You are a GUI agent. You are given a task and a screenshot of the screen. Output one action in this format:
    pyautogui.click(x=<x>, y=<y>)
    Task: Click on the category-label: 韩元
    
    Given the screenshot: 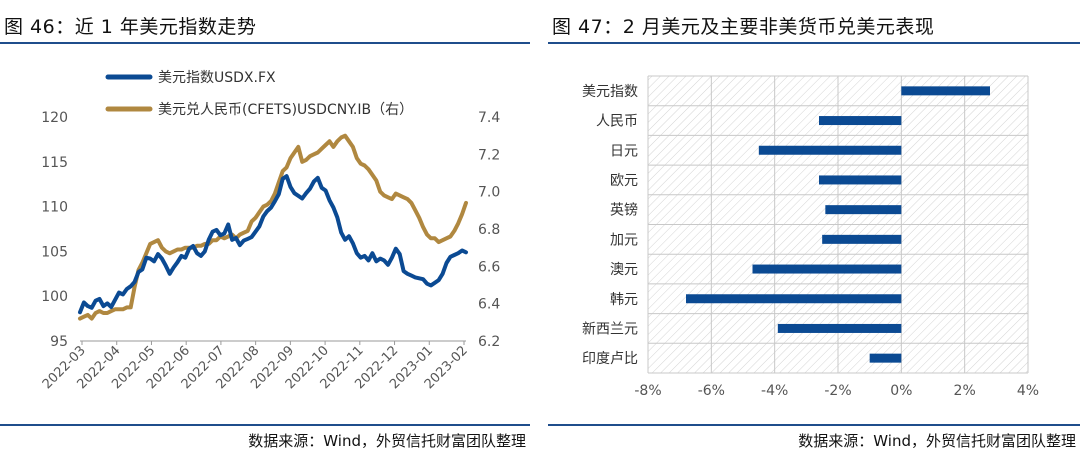 What is the action you would take?
    pyautogui.click(x=624, y=300)
    